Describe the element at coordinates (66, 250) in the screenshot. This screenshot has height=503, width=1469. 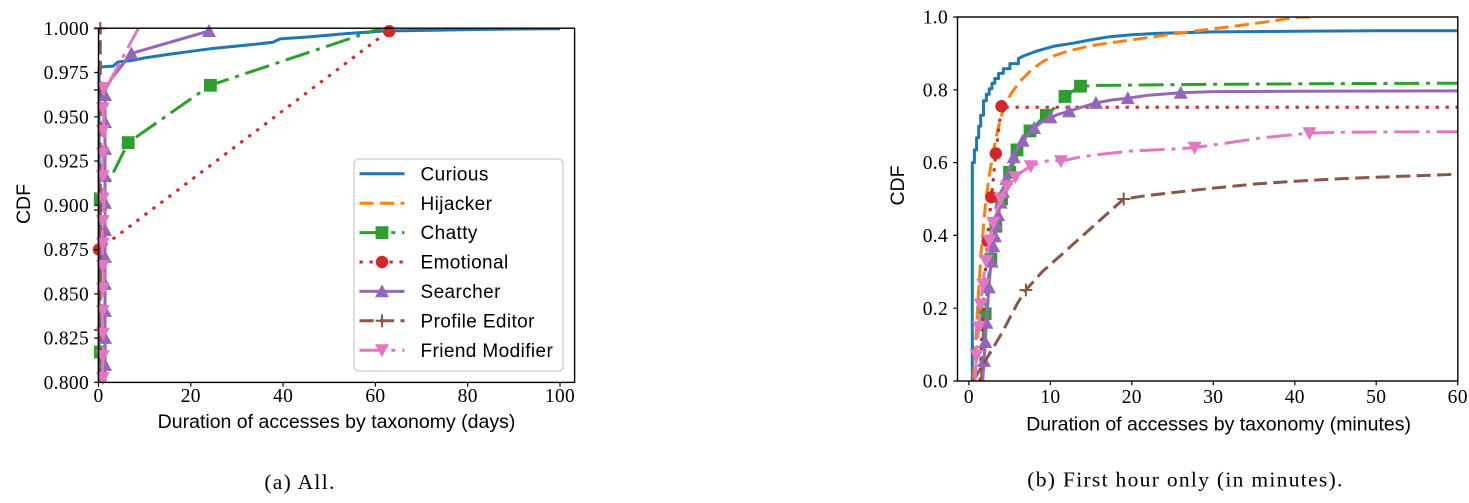
I see `svg-text: 0.875` at that location.